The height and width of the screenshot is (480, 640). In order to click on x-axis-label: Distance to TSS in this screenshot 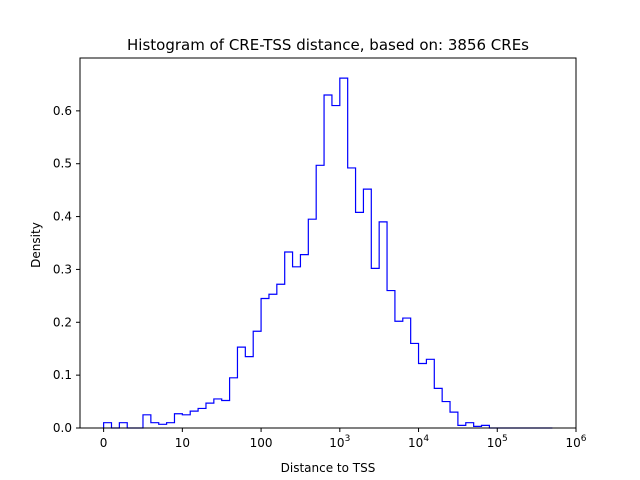, I will do `click(328, 468)`.